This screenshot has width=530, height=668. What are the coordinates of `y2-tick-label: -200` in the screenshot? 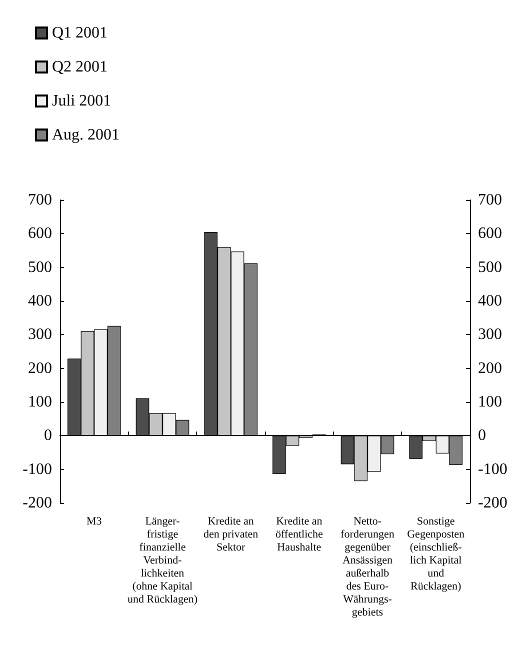 It's located at (493, 503).